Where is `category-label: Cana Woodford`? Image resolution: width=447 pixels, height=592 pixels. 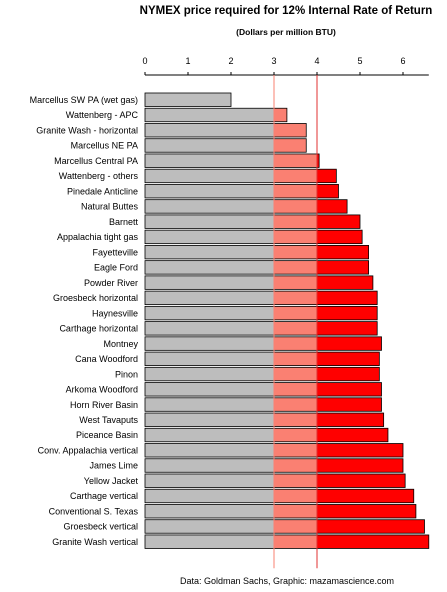 category-label: Cana Woodford is located at coordinates (106, 359).